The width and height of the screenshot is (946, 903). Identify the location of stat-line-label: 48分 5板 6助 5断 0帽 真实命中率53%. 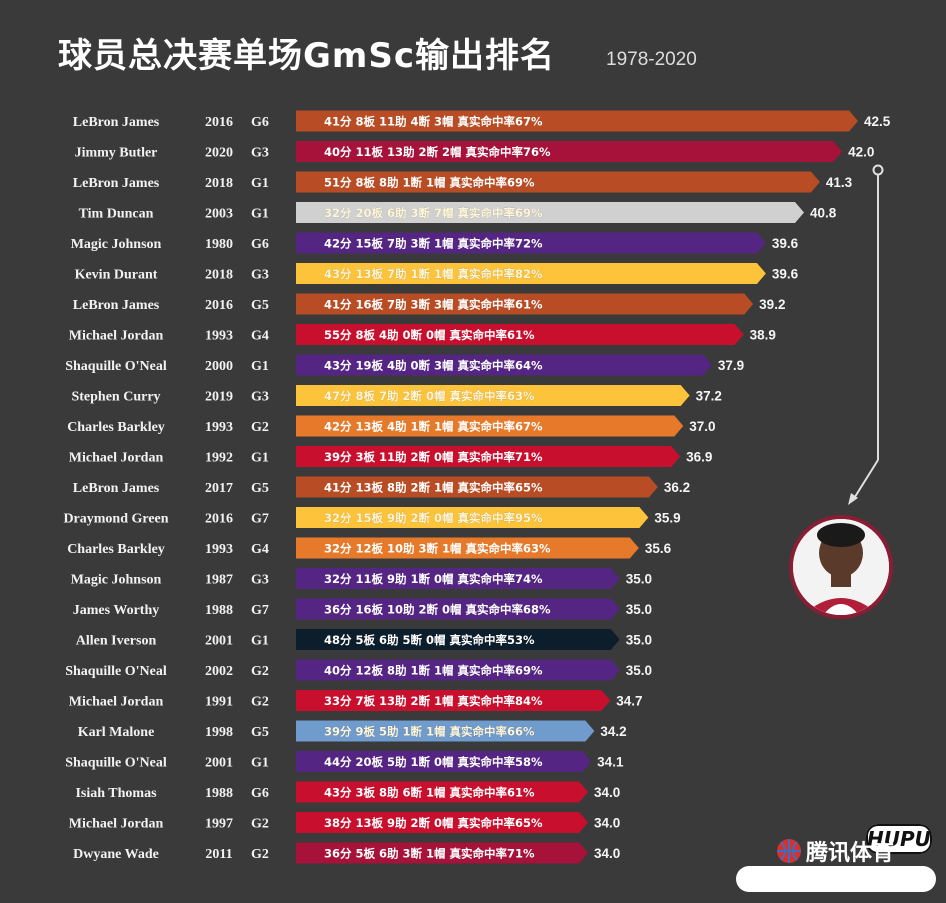
(429, 640).